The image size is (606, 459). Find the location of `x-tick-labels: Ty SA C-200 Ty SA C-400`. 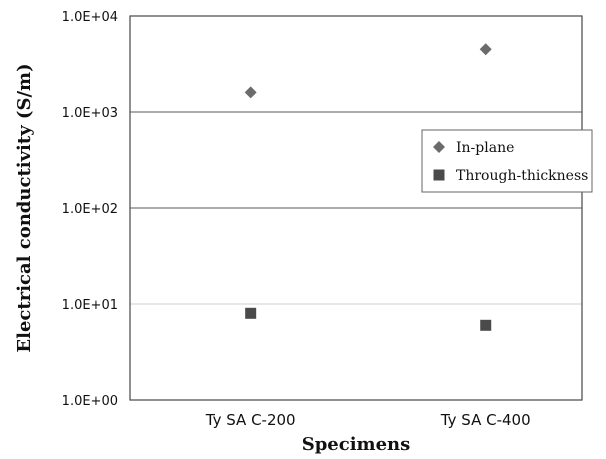

x-tick-labels: Ty SA C-200 Ty SA C-400 is located at coordinates (368, 420).